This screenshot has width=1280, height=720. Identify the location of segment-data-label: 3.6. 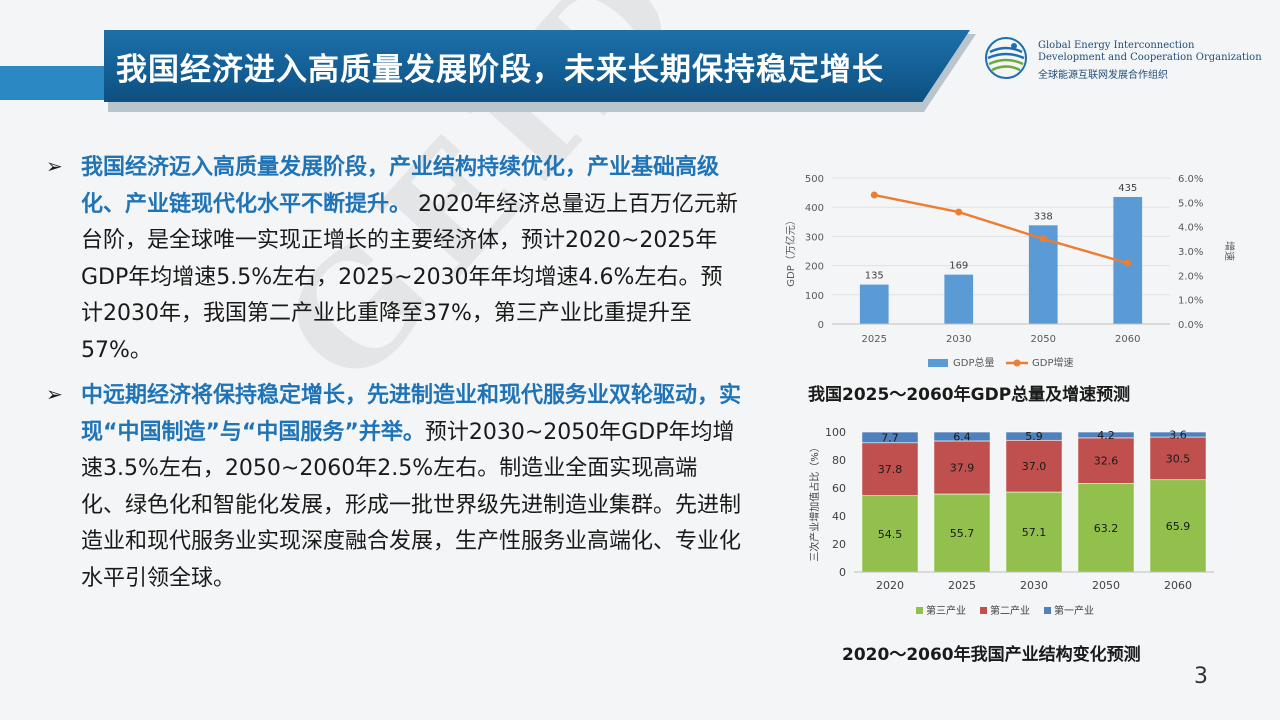
(1178, 435).